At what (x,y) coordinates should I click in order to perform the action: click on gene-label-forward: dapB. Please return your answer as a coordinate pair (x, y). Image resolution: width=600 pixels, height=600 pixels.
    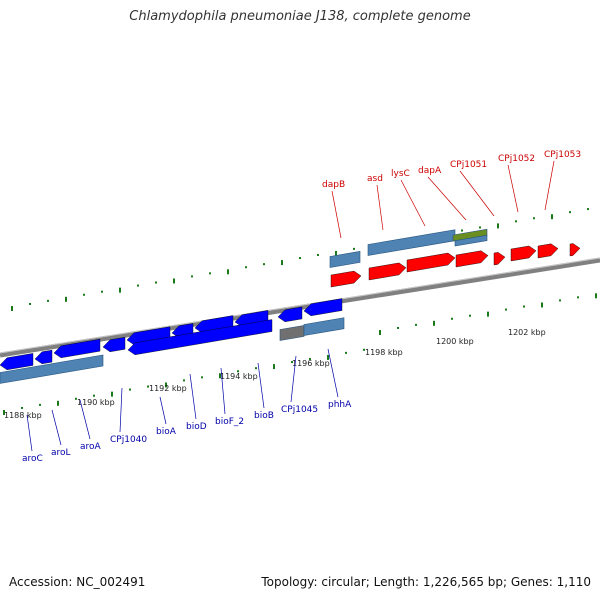
    Looking at the image, I should click on (333, 185).